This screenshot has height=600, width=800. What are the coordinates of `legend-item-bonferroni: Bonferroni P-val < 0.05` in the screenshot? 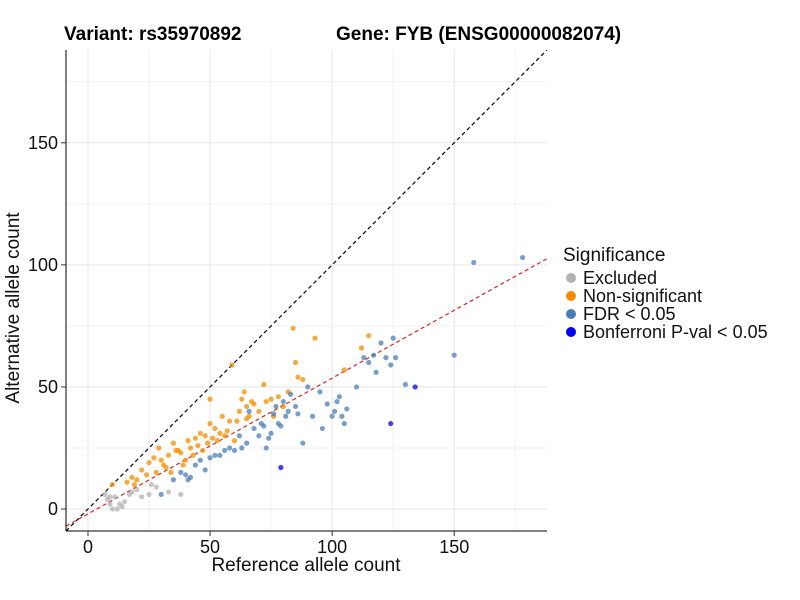 It's located at (665, 332).